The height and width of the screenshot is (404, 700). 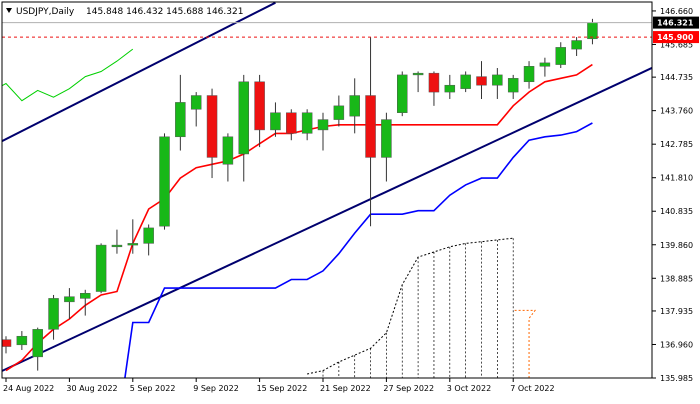 I want to click on y-tick-label: 145.685, so click(x=676, y=44).